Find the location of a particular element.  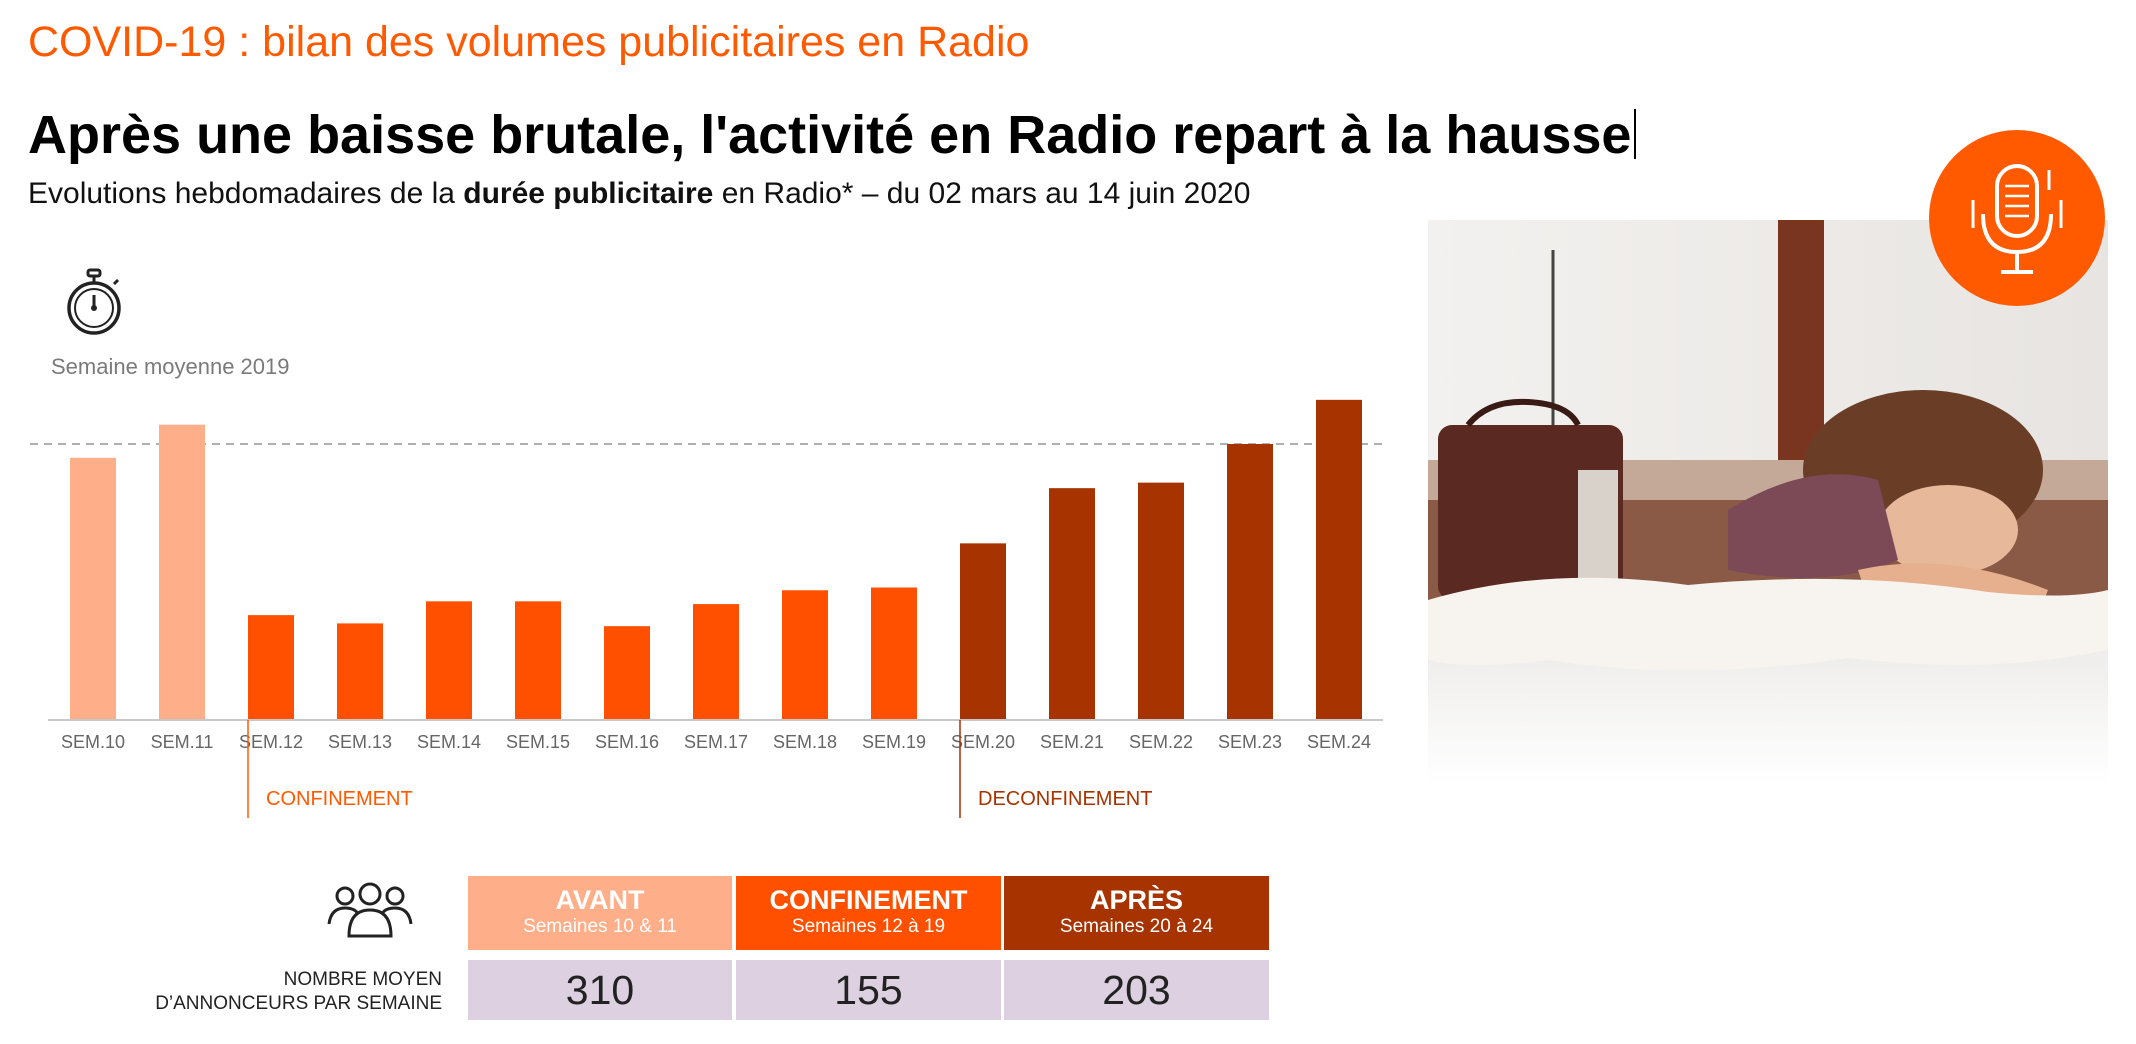

x-tick-label: SEM.10 is located at coordinates (93, 742).